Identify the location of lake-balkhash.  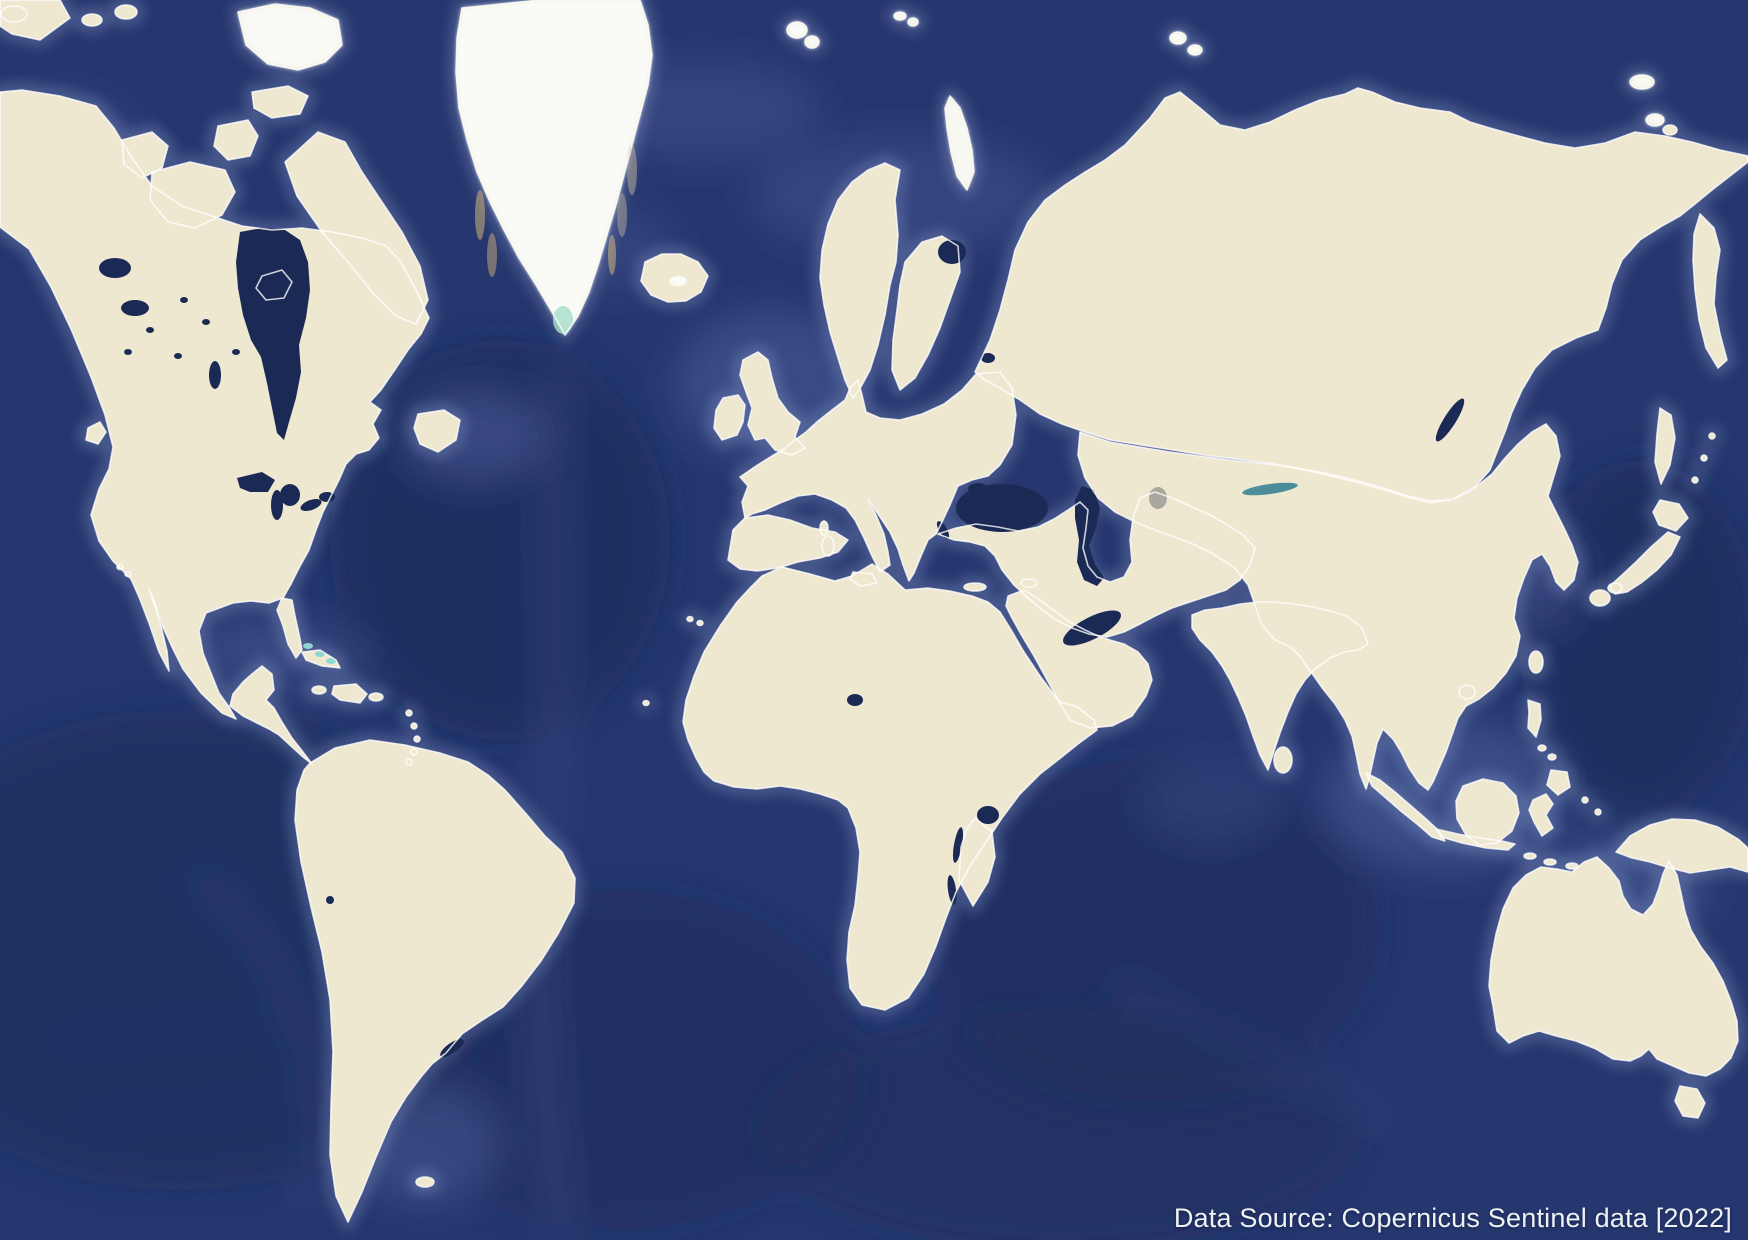
(1270, 489).